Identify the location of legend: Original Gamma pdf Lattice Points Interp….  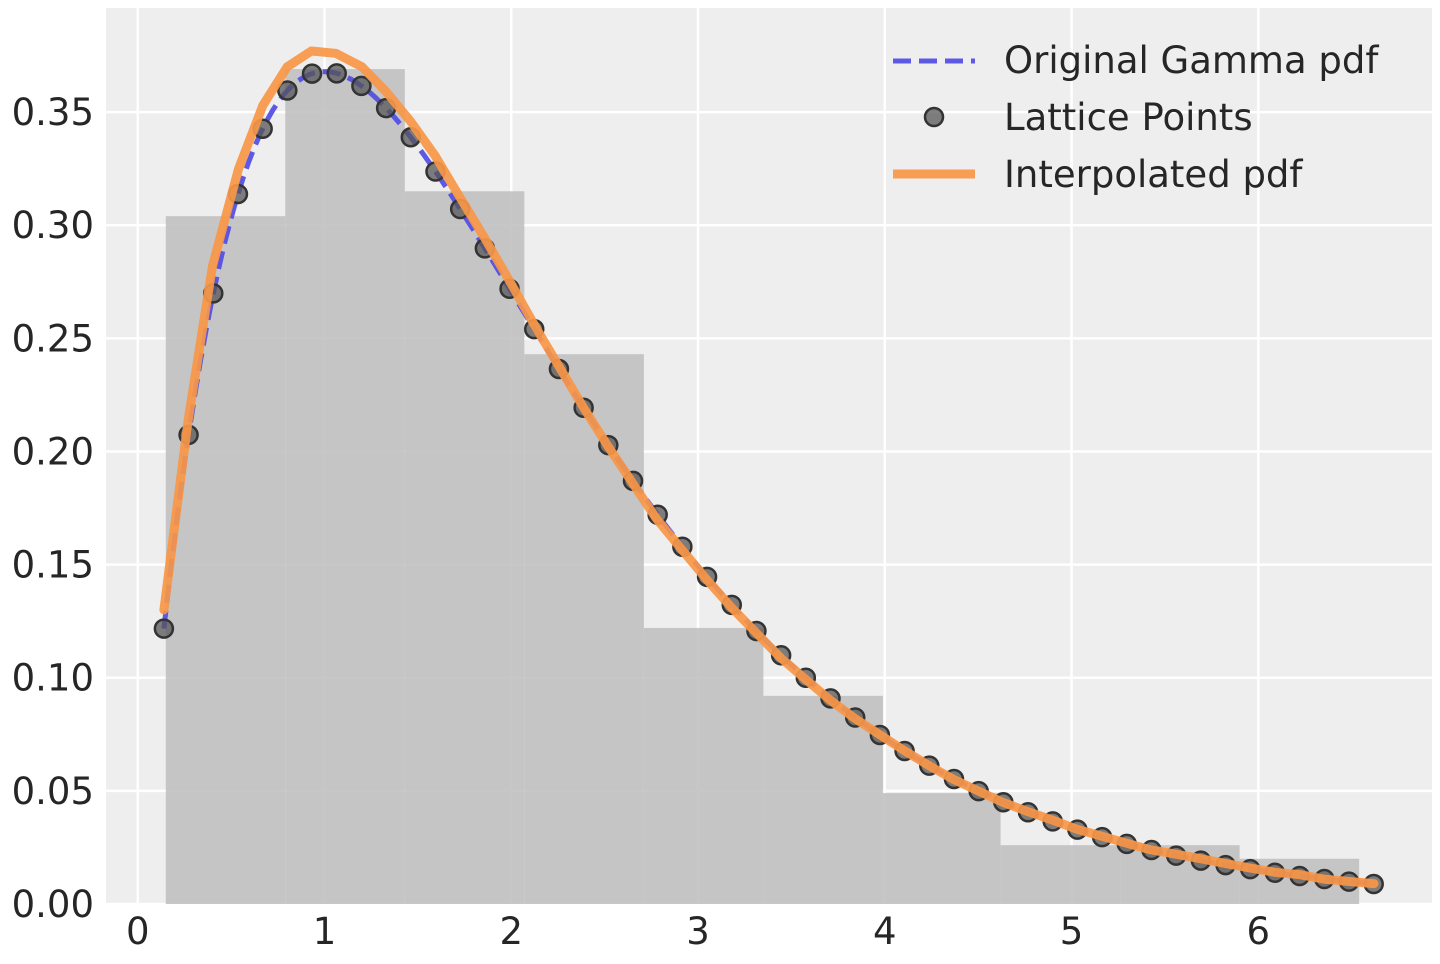
(1136, 117).